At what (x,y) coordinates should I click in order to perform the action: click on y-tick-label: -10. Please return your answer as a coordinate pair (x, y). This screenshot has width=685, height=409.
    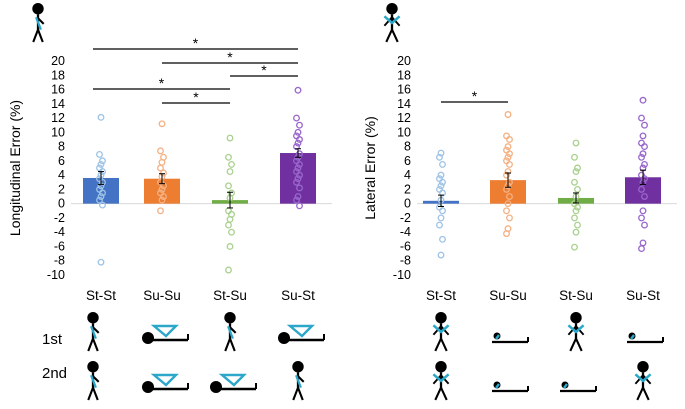
    Looking at the image, I should click on (56, 275).